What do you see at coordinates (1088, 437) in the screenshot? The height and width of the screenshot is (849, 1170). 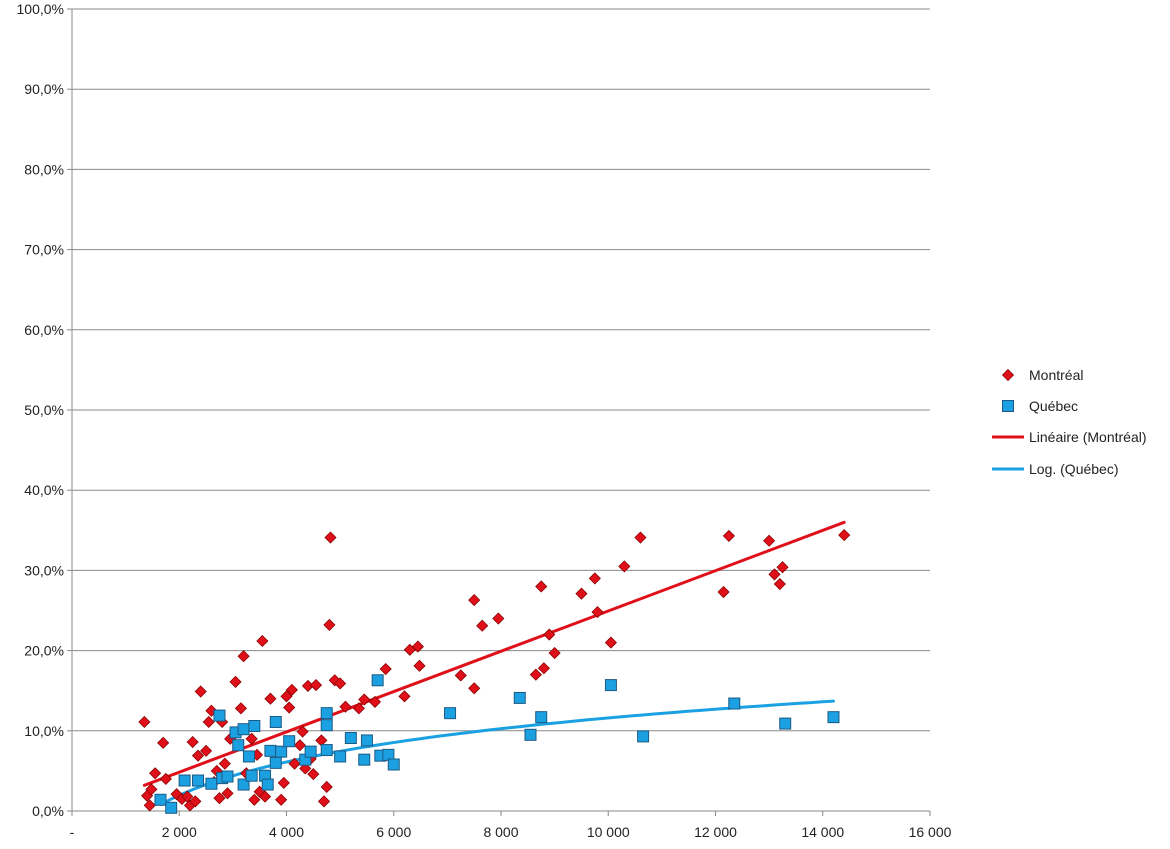 I see `legend-label-linear: Linéaire (Montréal)` at bounding box center [1088, 437].